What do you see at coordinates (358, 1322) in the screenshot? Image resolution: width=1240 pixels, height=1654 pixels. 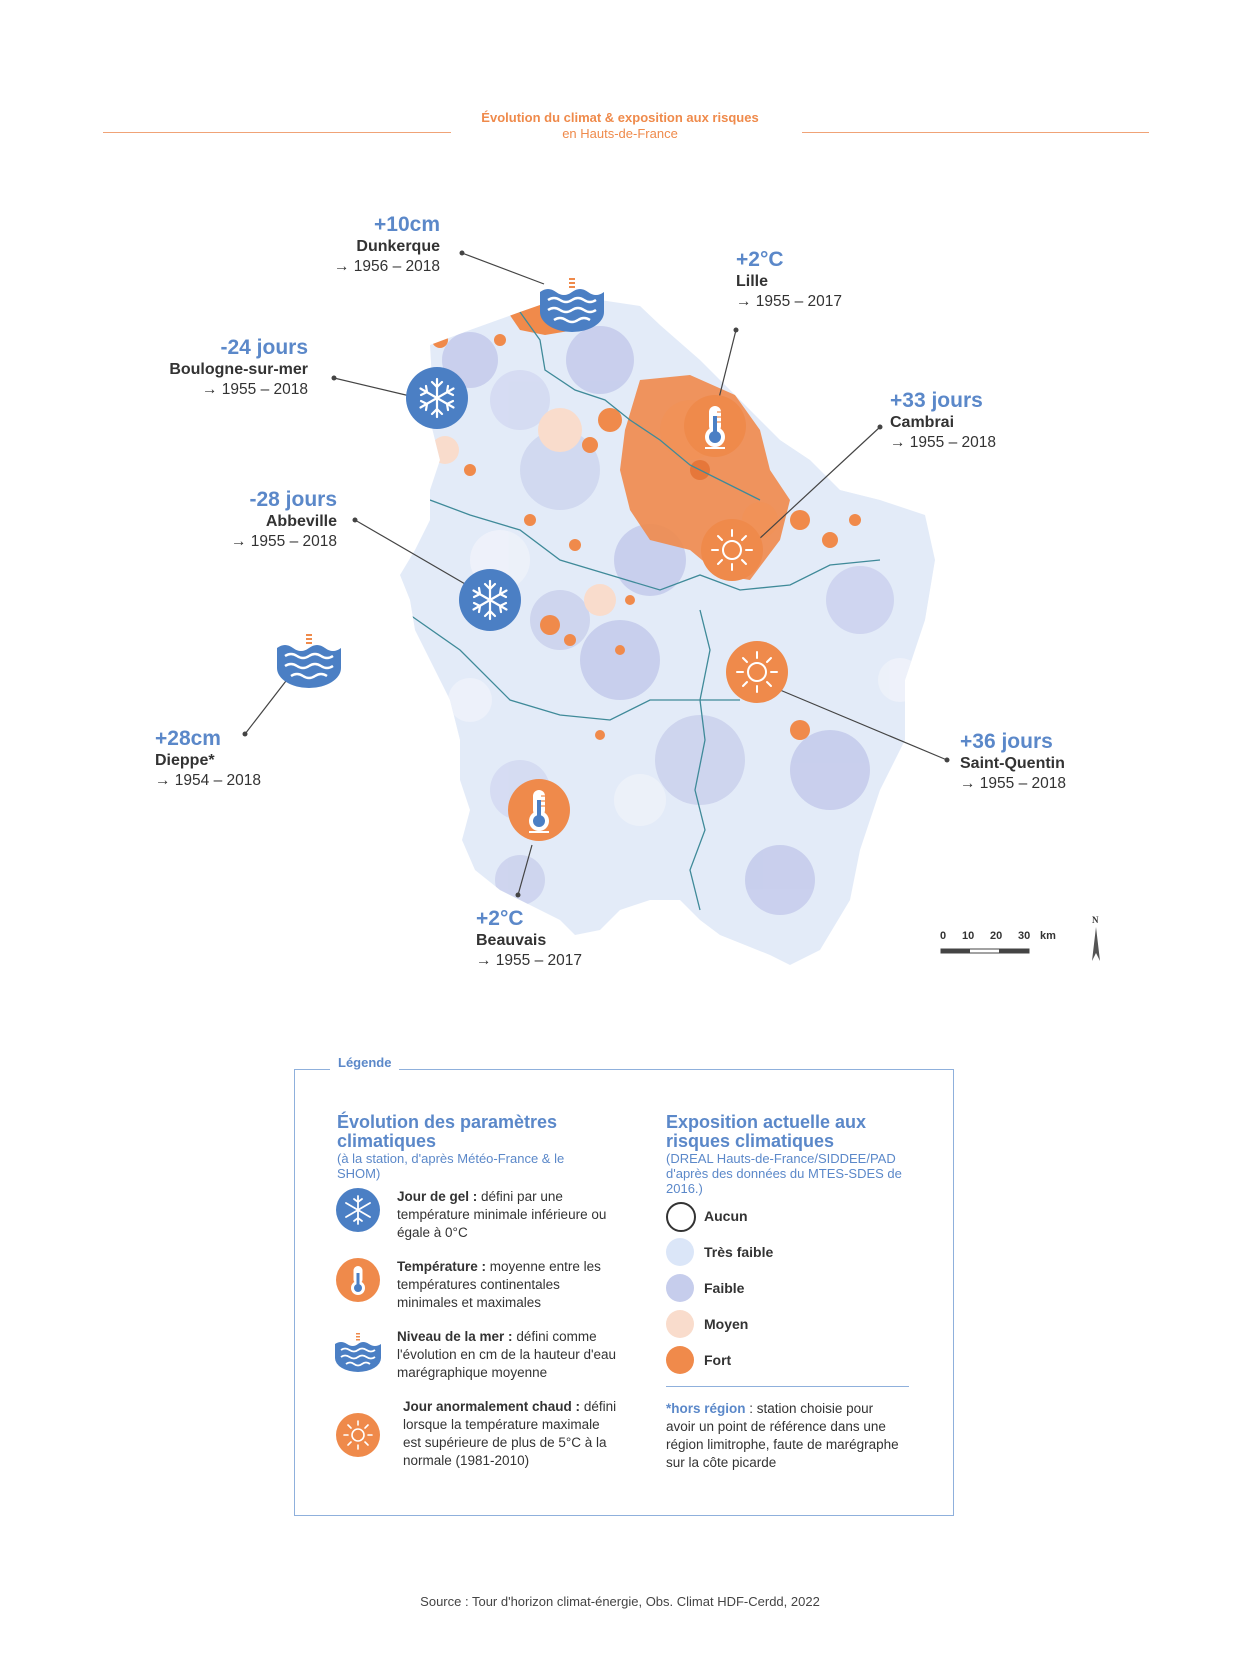 I see `legend-climate-icons` at bounding box center [358, 1322].